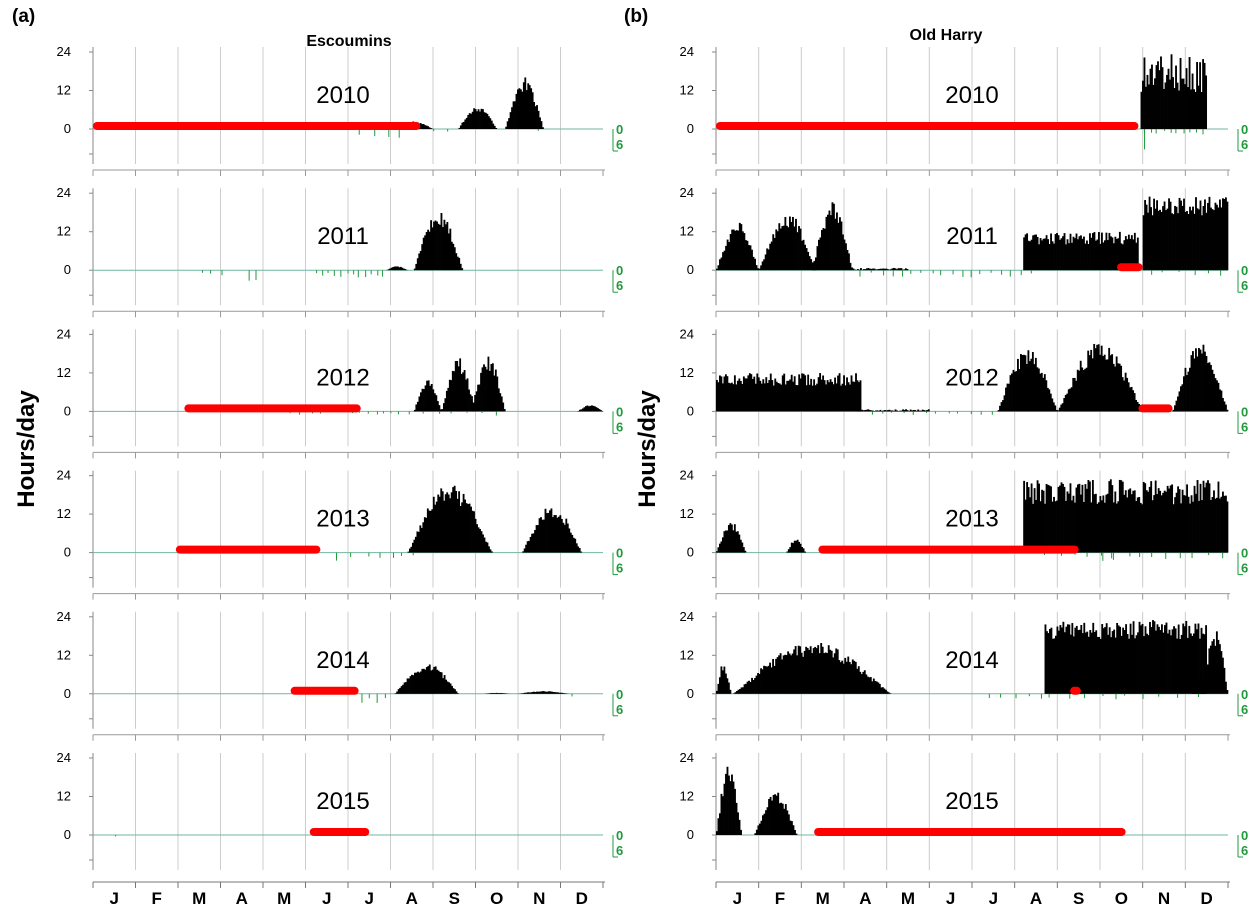 The image size is (1258, 911). I want to click on green-tick-label: 0, so click(1244, 694).